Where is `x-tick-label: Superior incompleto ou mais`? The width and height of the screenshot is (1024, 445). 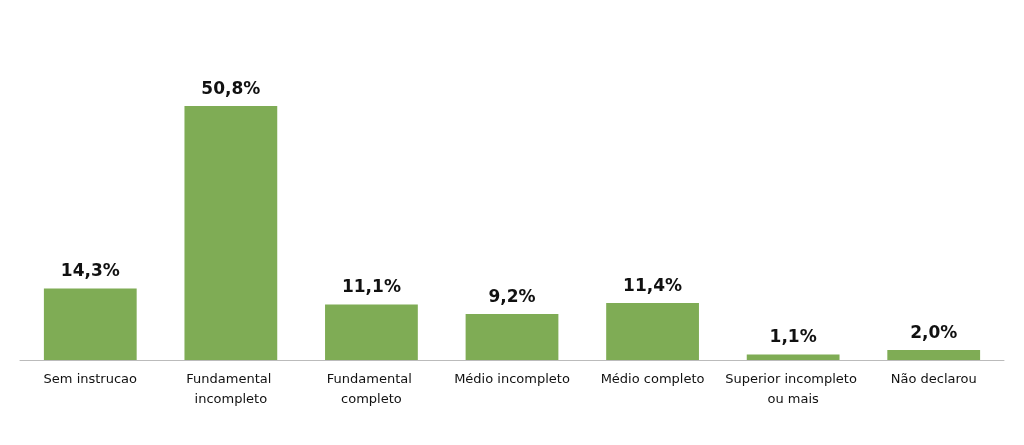 x-tick-label: Superior incompleto ou mais is located at coordinates (793, 388).